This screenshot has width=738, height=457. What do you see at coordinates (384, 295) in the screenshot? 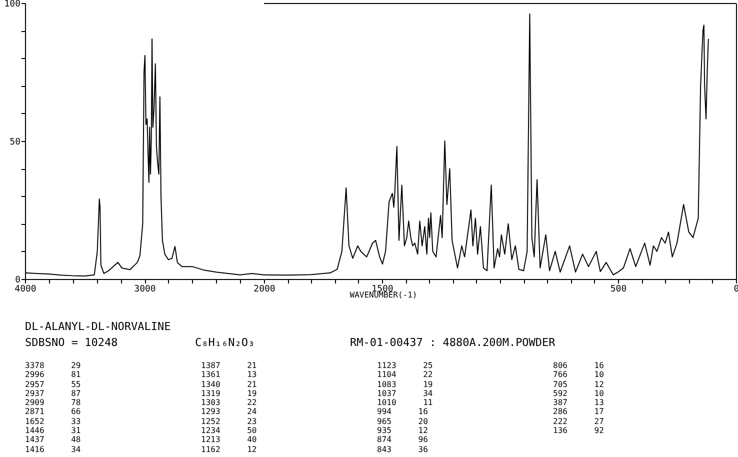
I see `x-axis-title: WAVENUMBER(-1)` at bounding box center [384, 295].